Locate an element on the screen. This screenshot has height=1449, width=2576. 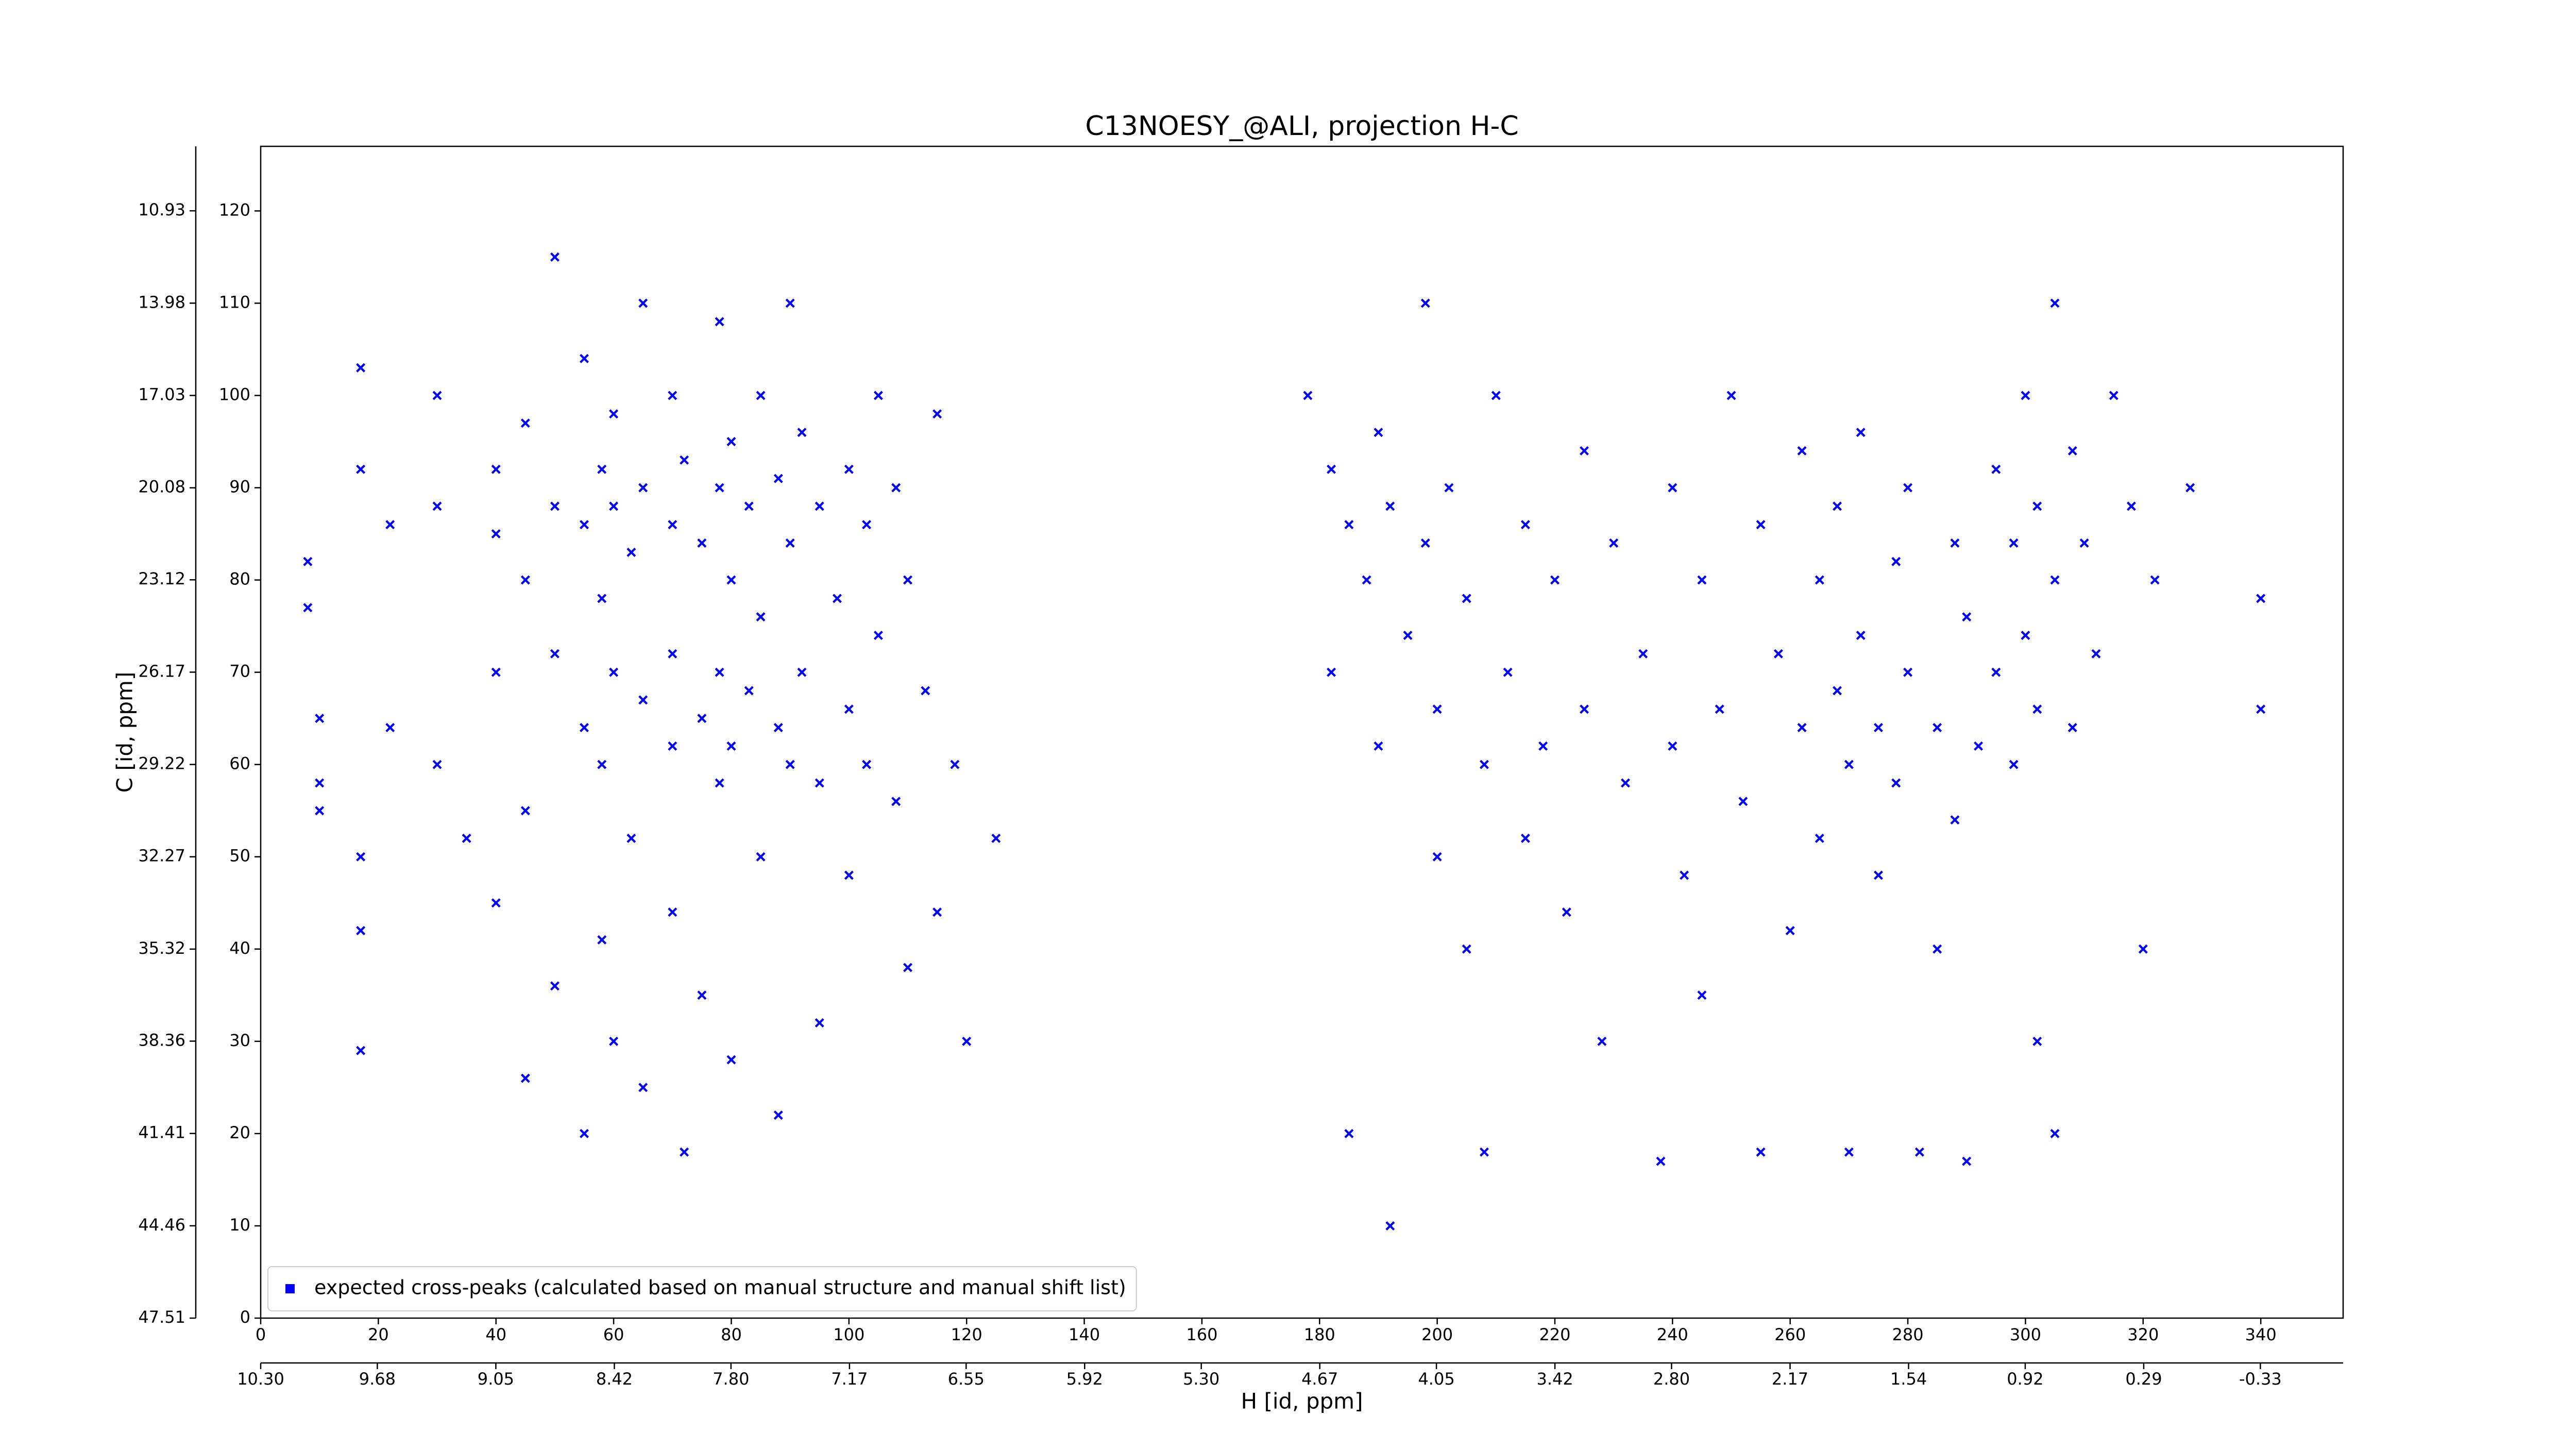
x-tick-label: 140 is located at coordinates (1084, 1334).